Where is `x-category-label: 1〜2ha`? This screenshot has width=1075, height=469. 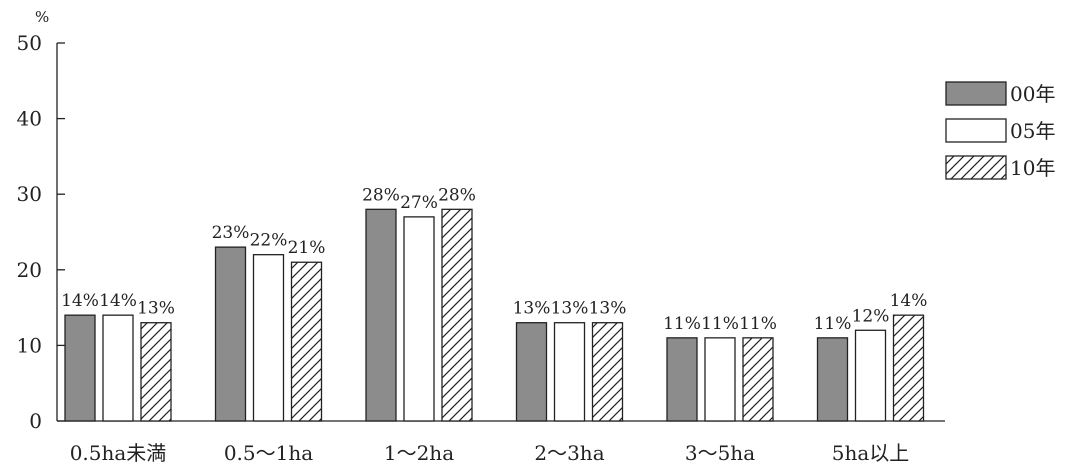
x-category-label: 1〜2ha is located at coordinates (419, 453).